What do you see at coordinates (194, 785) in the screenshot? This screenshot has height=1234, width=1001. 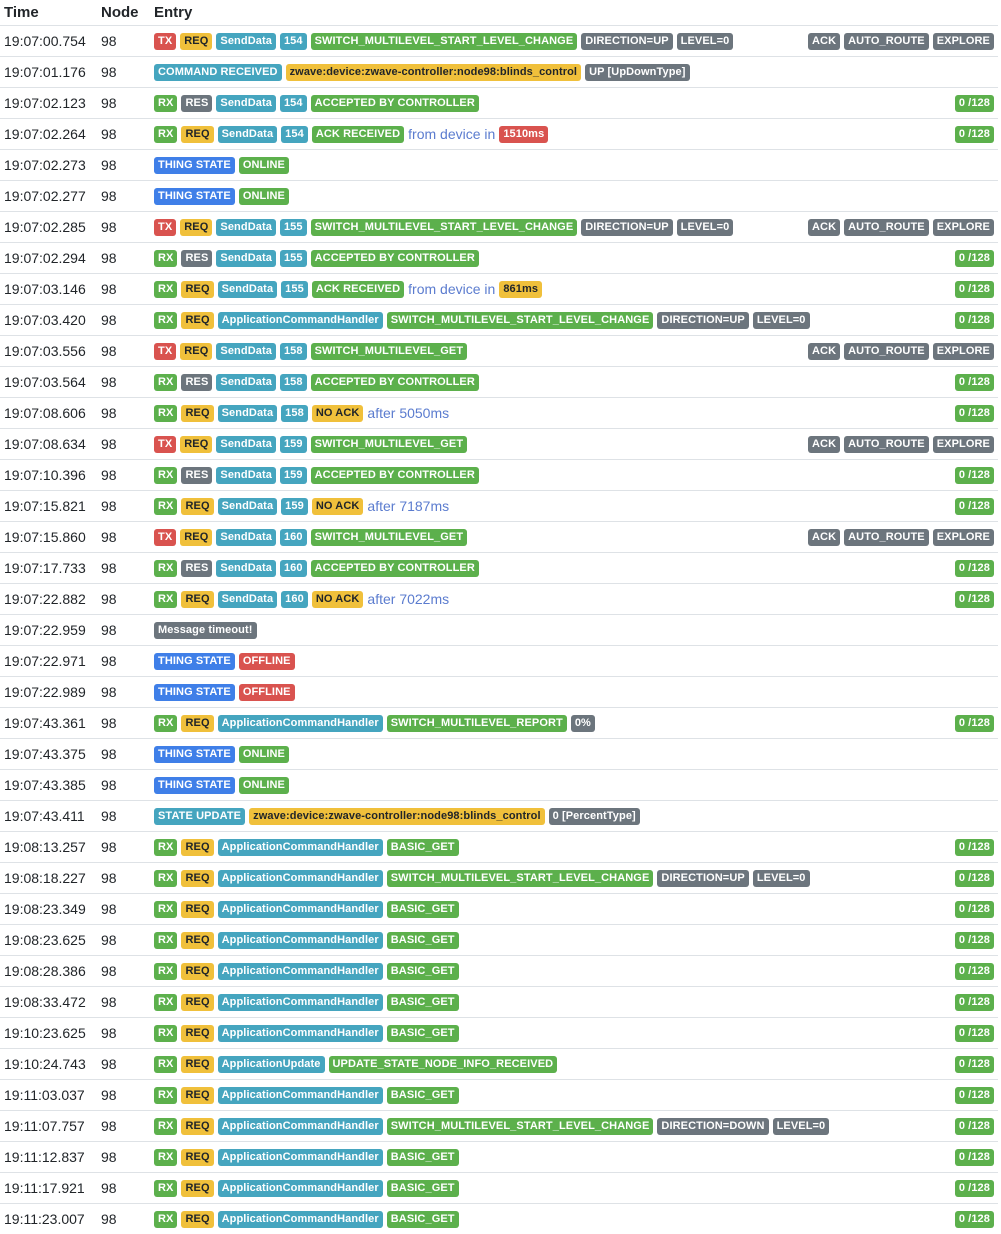 I see `entry-badge: THING STATE` at bounding box center [194, 785].